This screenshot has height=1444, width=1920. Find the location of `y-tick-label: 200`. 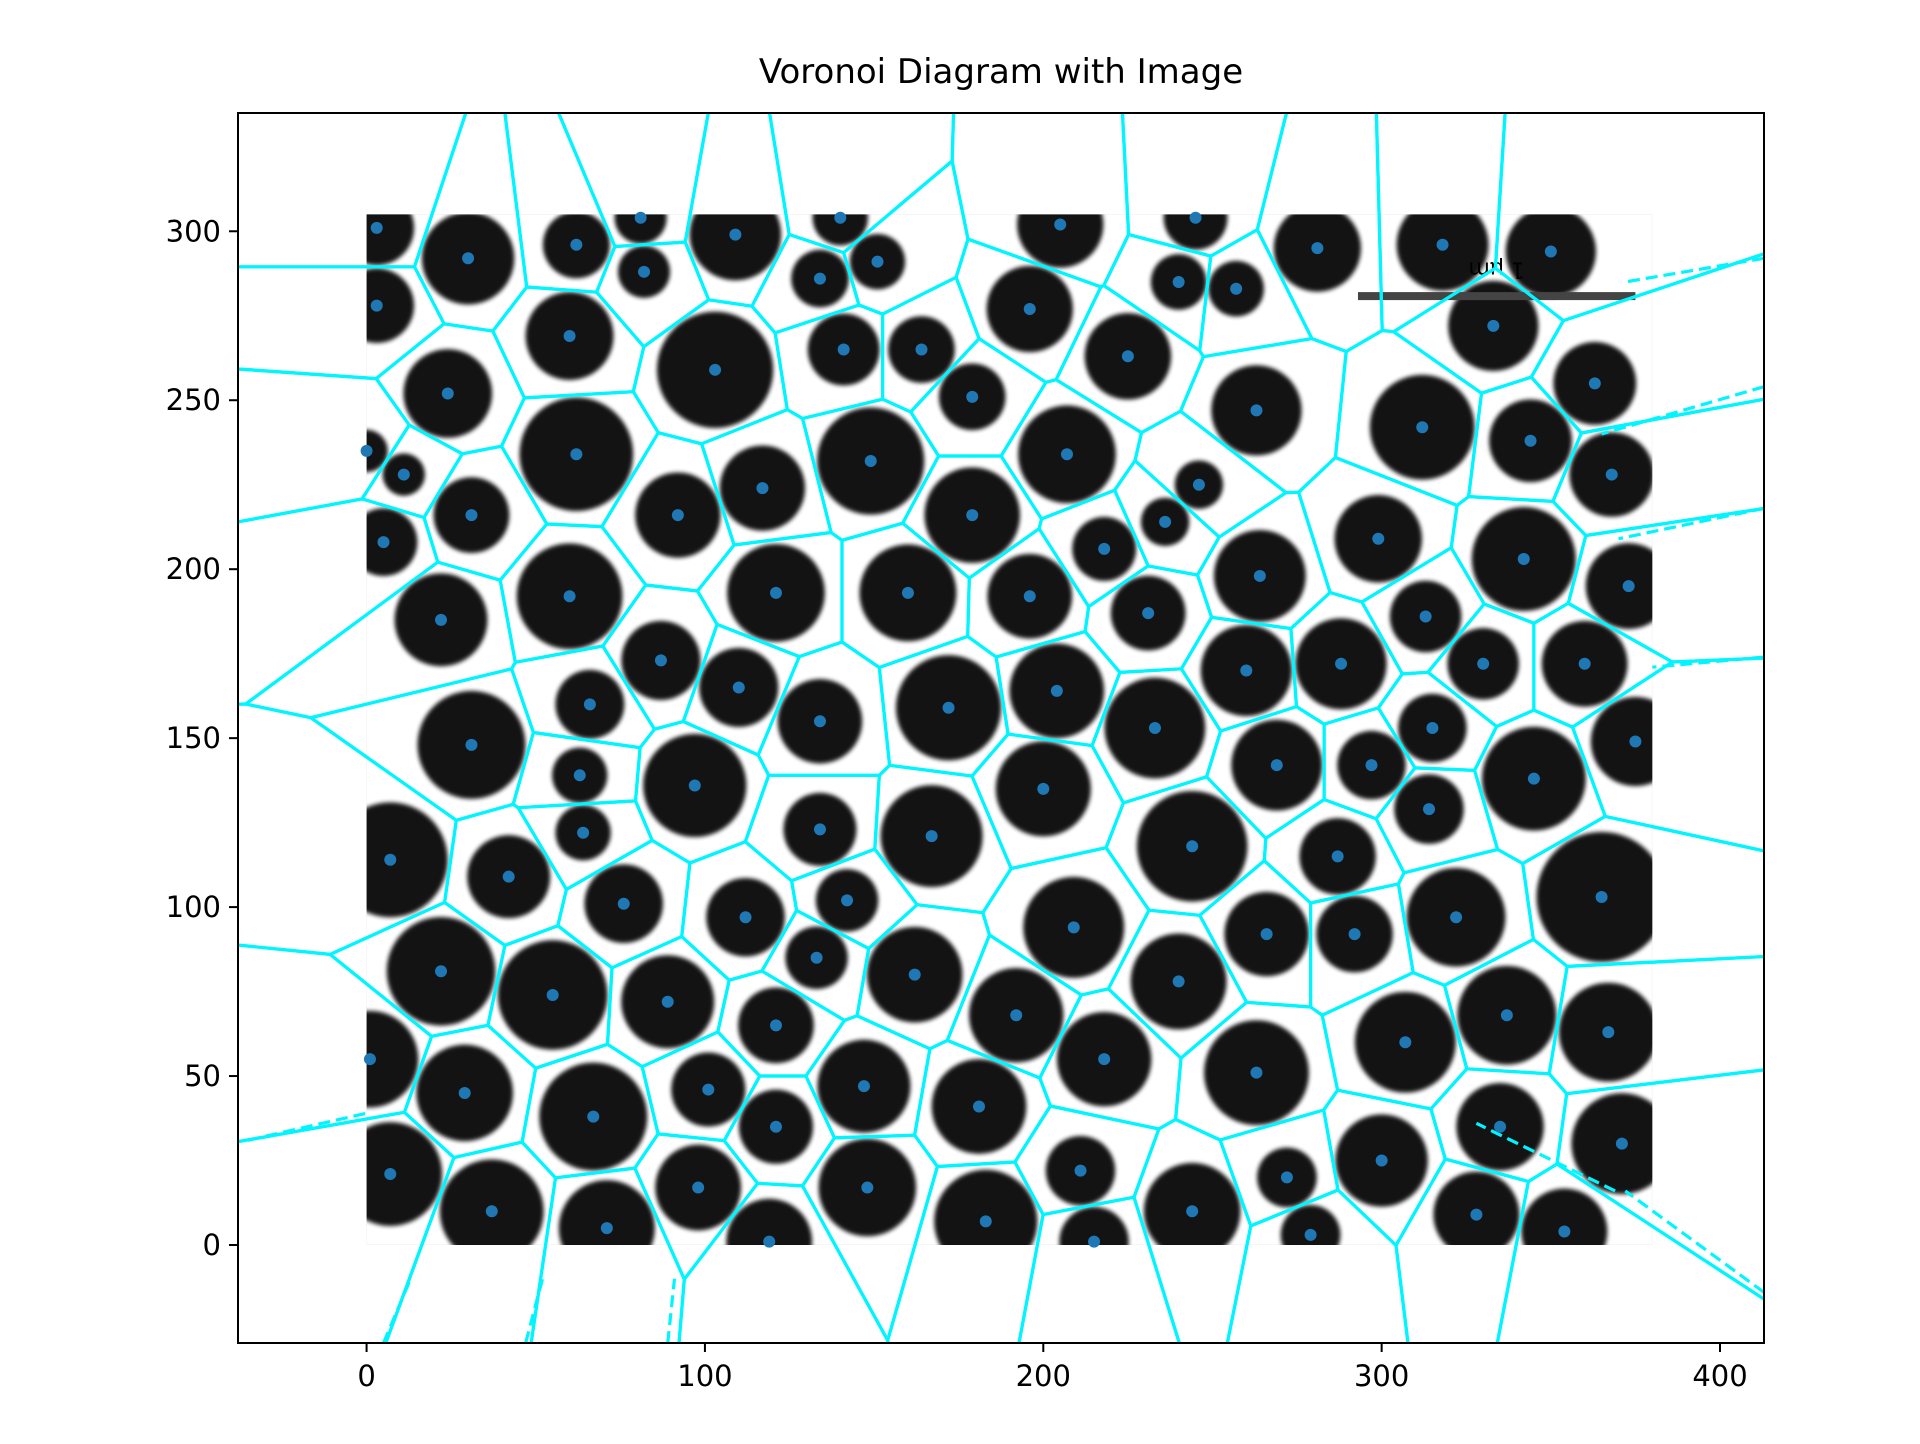

y-tick-label: 200 is located at coordinates (193, 569).